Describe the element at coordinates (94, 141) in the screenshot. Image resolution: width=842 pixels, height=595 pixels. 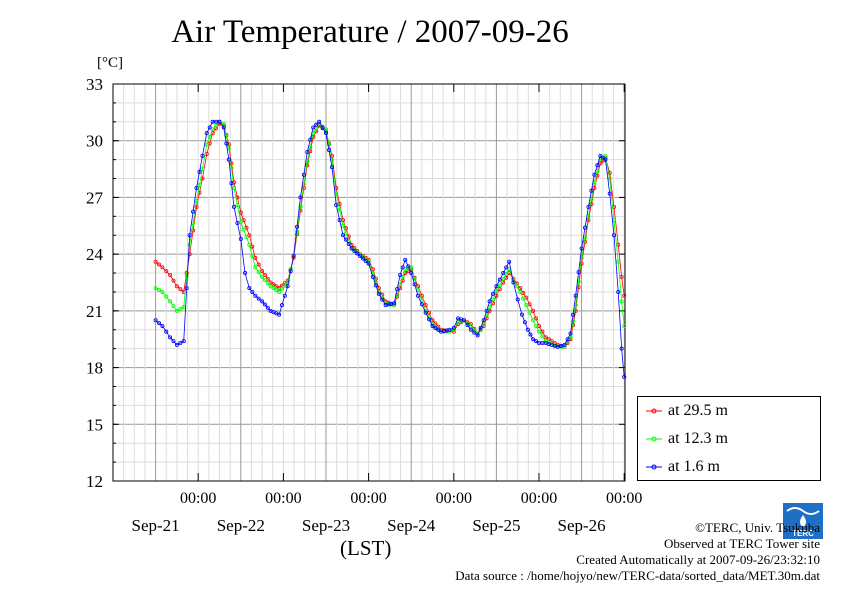
I see `y-tick-label: 30` at that location.